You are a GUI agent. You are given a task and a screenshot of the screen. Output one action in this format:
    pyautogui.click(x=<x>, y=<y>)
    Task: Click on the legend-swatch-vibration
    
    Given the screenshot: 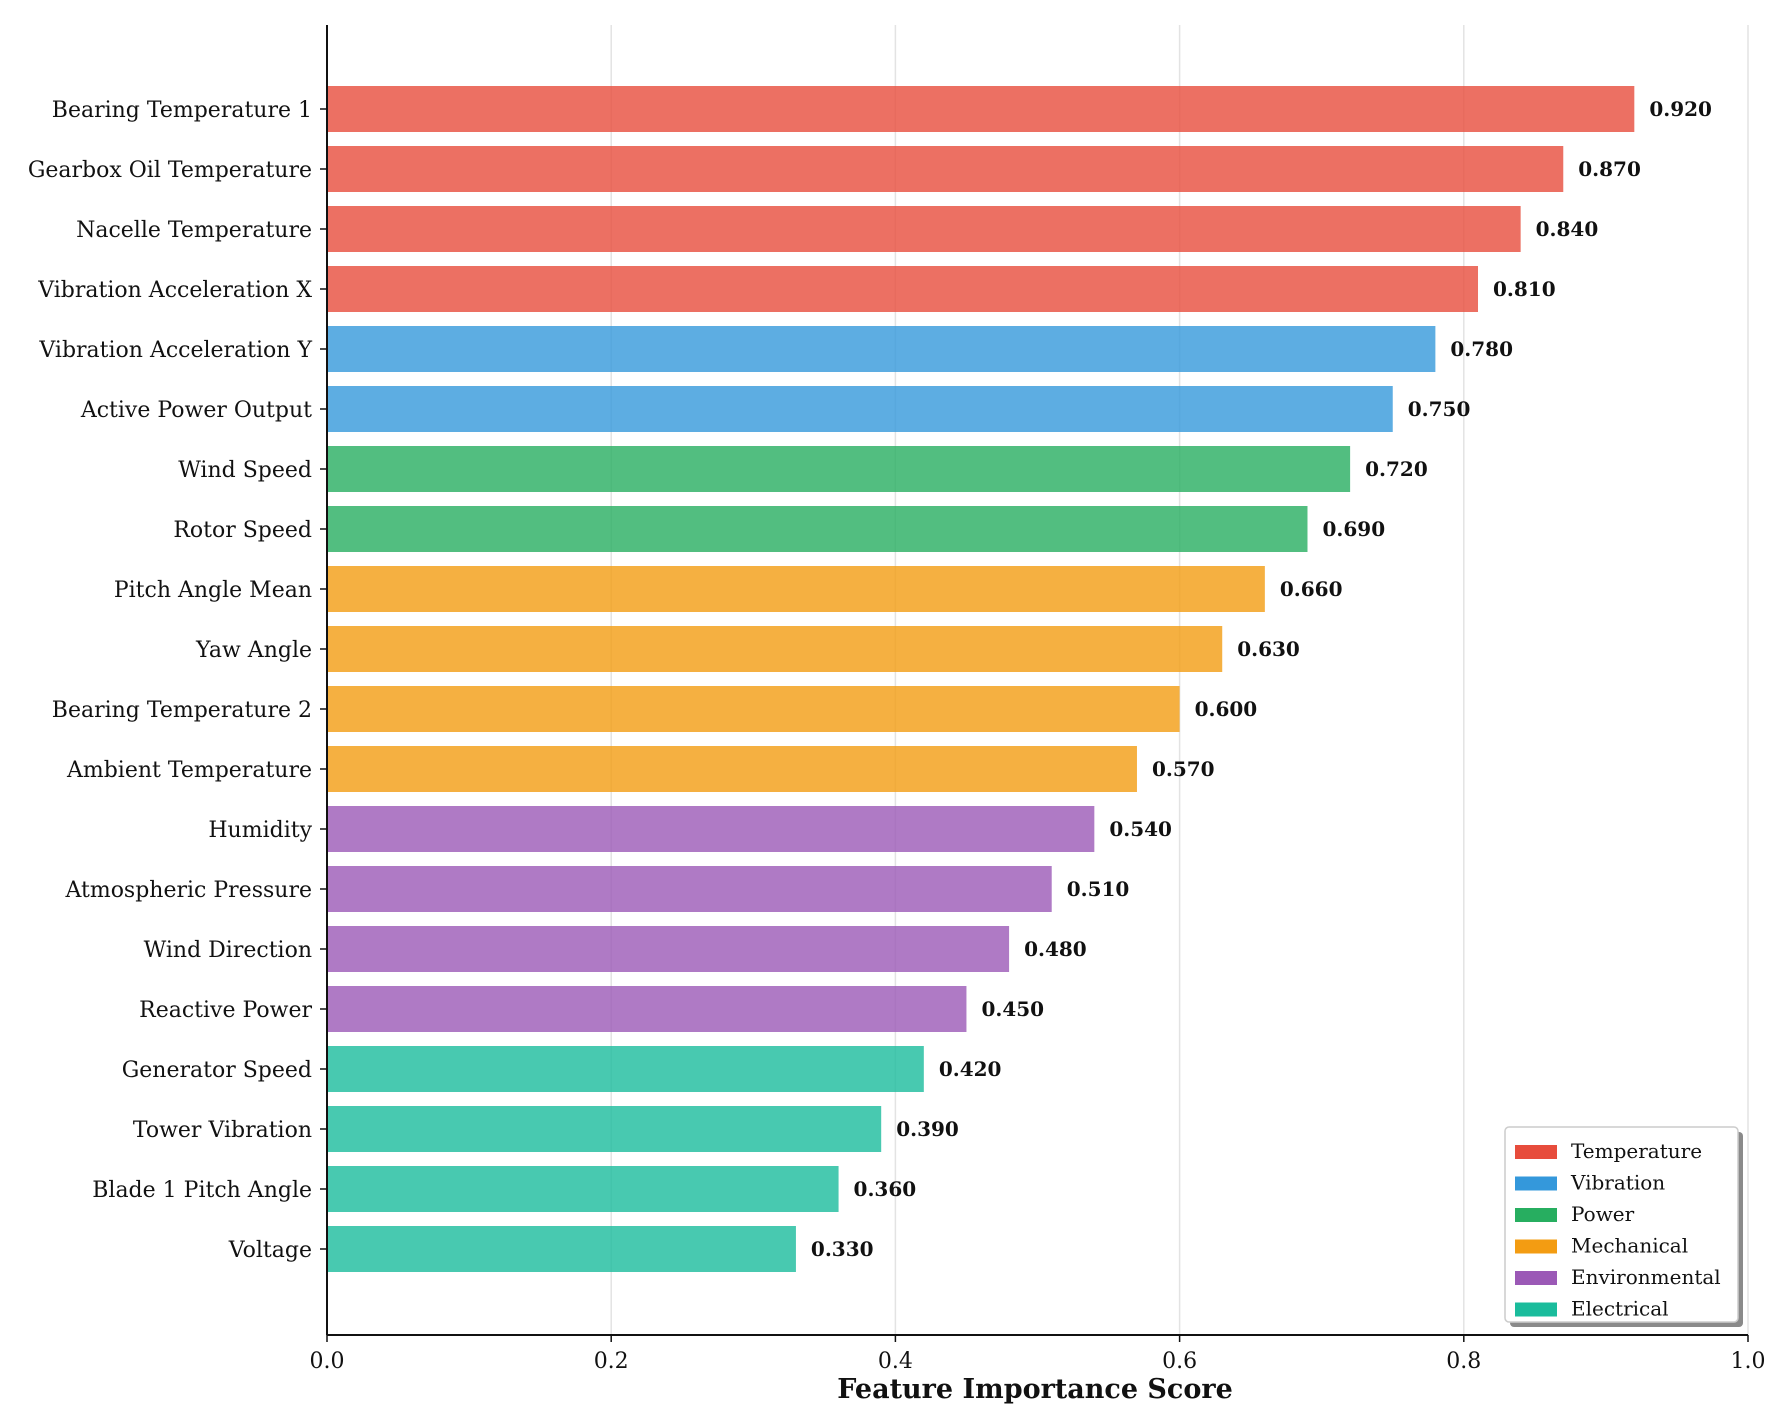 What is the action you would take?
    pyautogui.click(x=1536, y=1183)
    